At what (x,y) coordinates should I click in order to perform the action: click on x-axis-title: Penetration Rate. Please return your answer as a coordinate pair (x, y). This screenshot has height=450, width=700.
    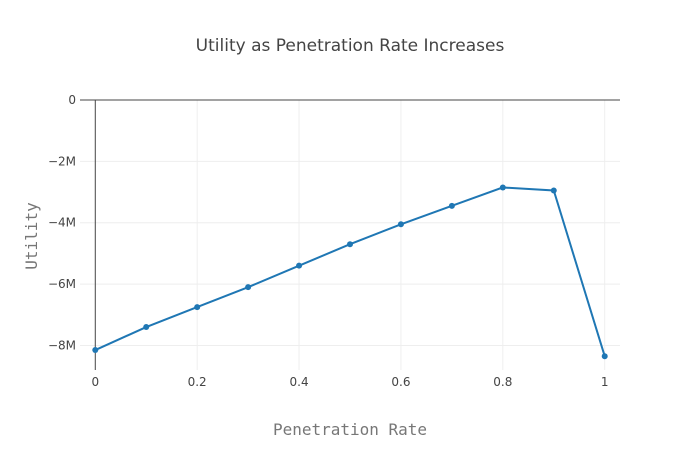
    Looking at the image, I should click on (350, 429).